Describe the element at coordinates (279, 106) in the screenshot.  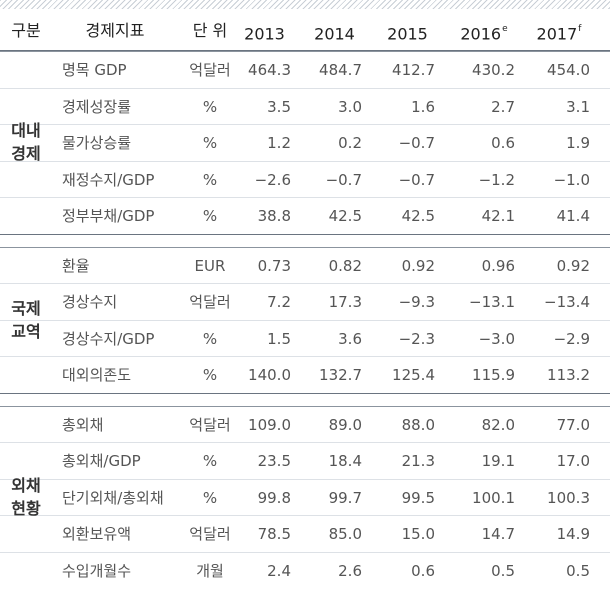
I see `value-cell: 3.5` at that location.